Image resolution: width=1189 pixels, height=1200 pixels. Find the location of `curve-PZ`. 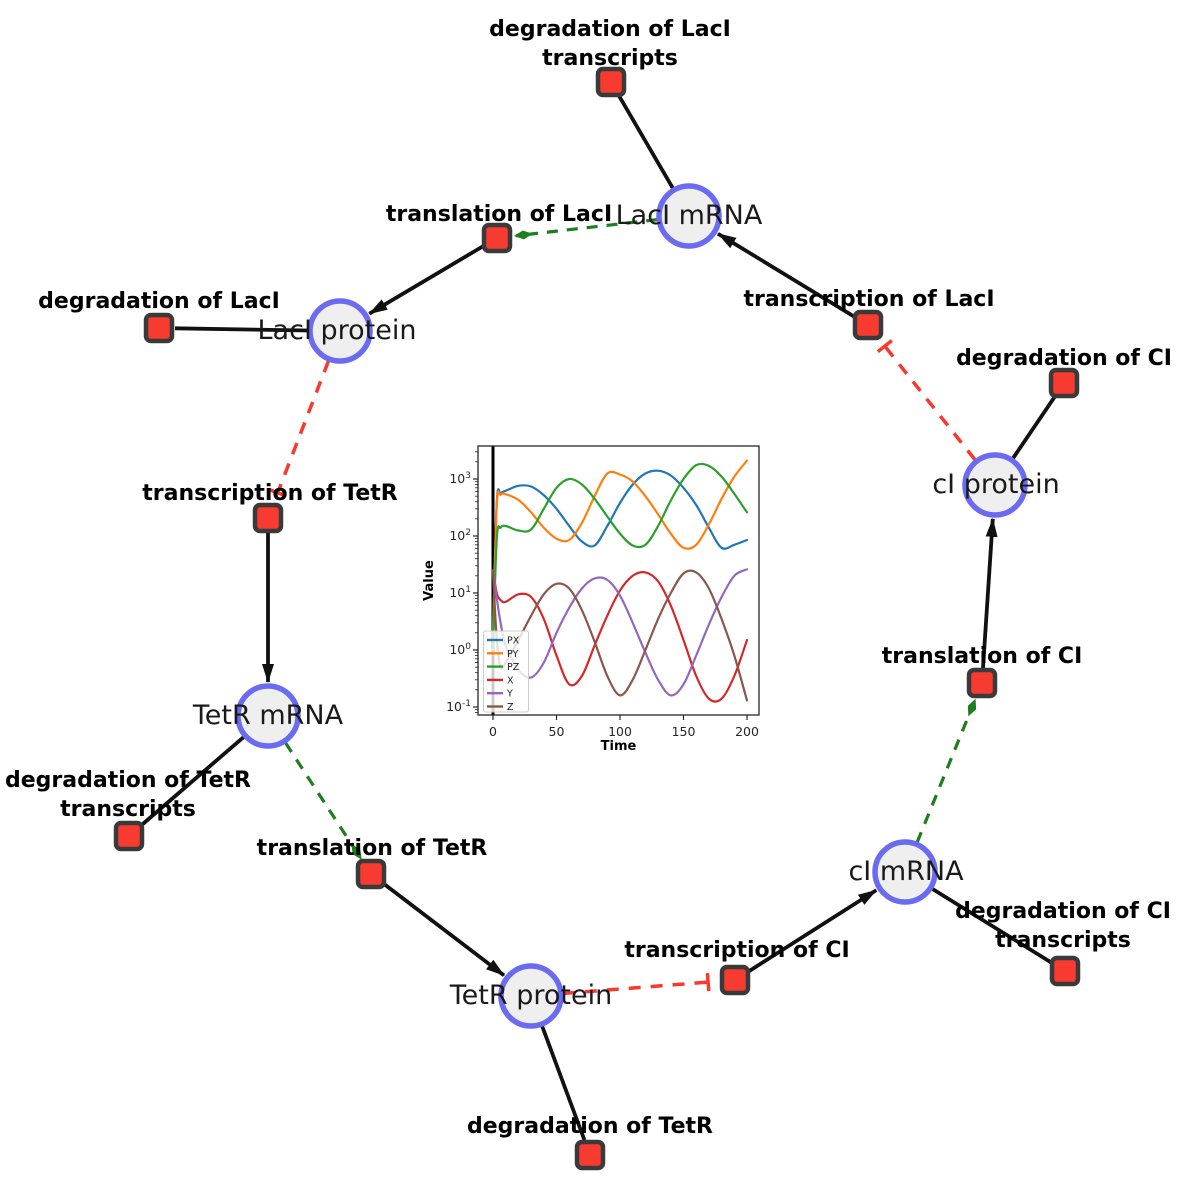

curve-PZ is located at coordinates (620, 557).